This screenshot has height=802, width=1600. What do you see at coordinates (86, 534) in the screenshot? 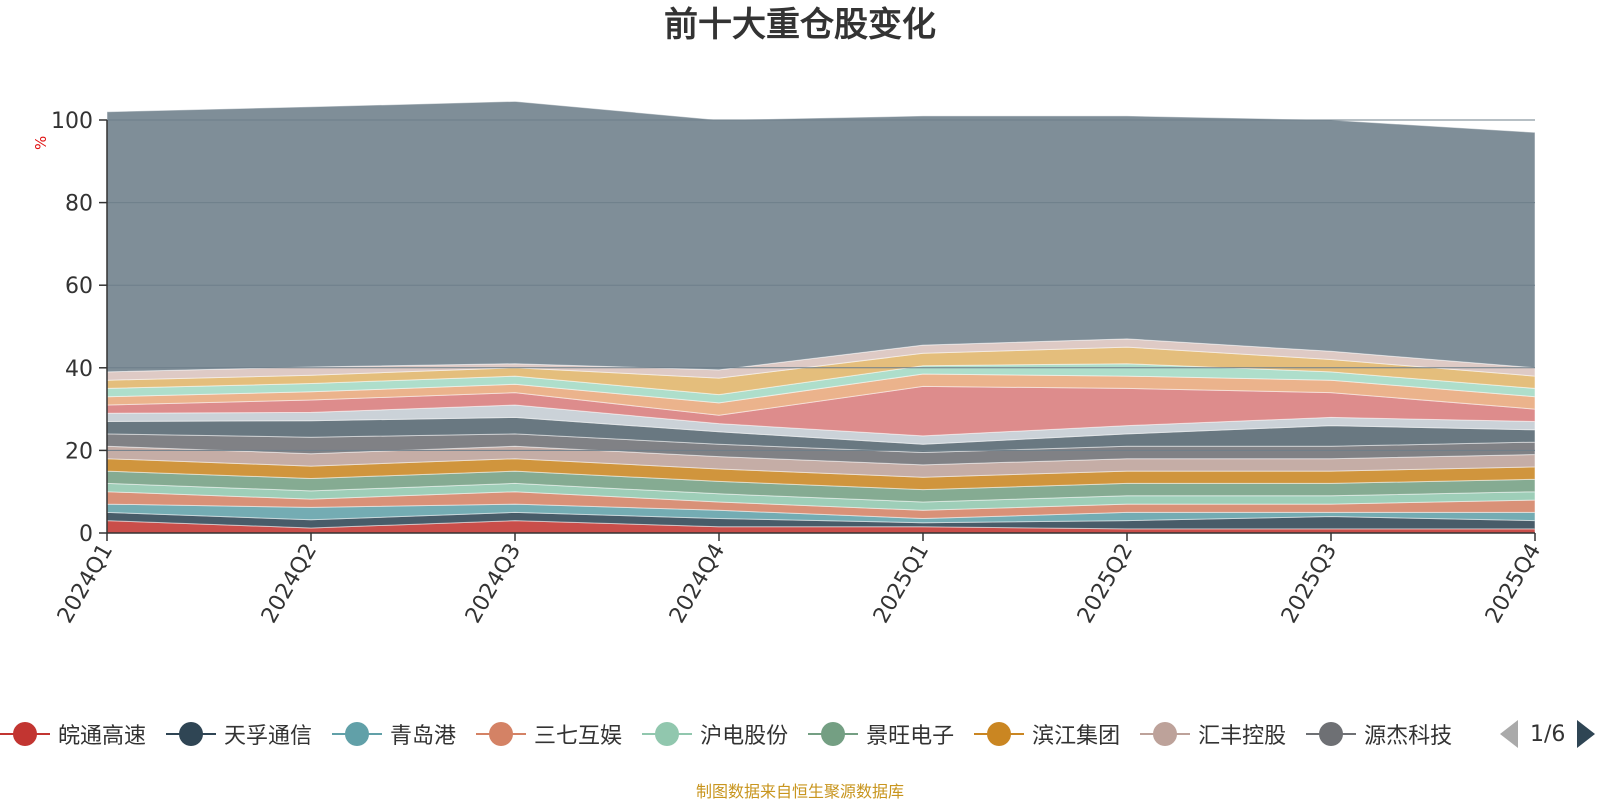
I see `y-tick-label-0: 0` at bounding box center [86, 534].